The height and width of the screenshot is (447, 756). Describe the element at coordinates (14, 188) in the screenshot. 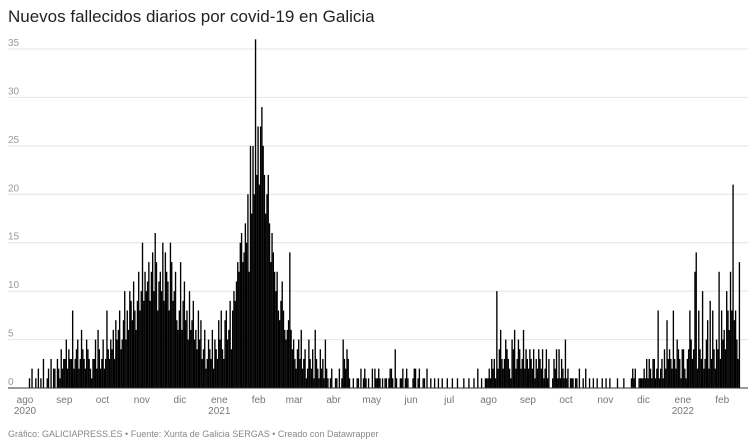

I see `y-tick-label: 20` at that location.